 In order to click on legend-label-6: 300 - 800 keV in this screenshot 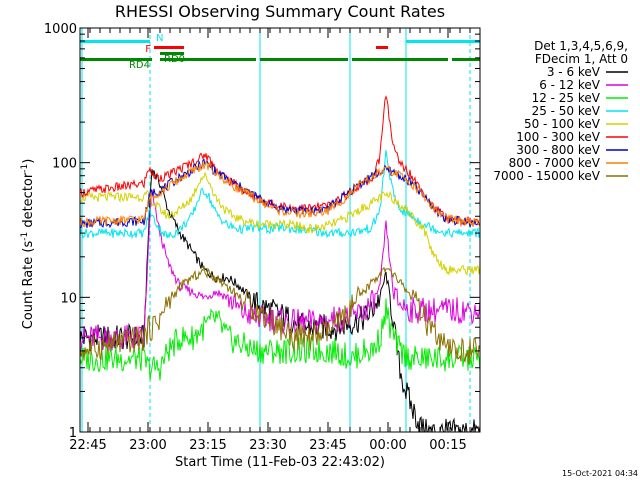, I will do `click(558, 150)`.